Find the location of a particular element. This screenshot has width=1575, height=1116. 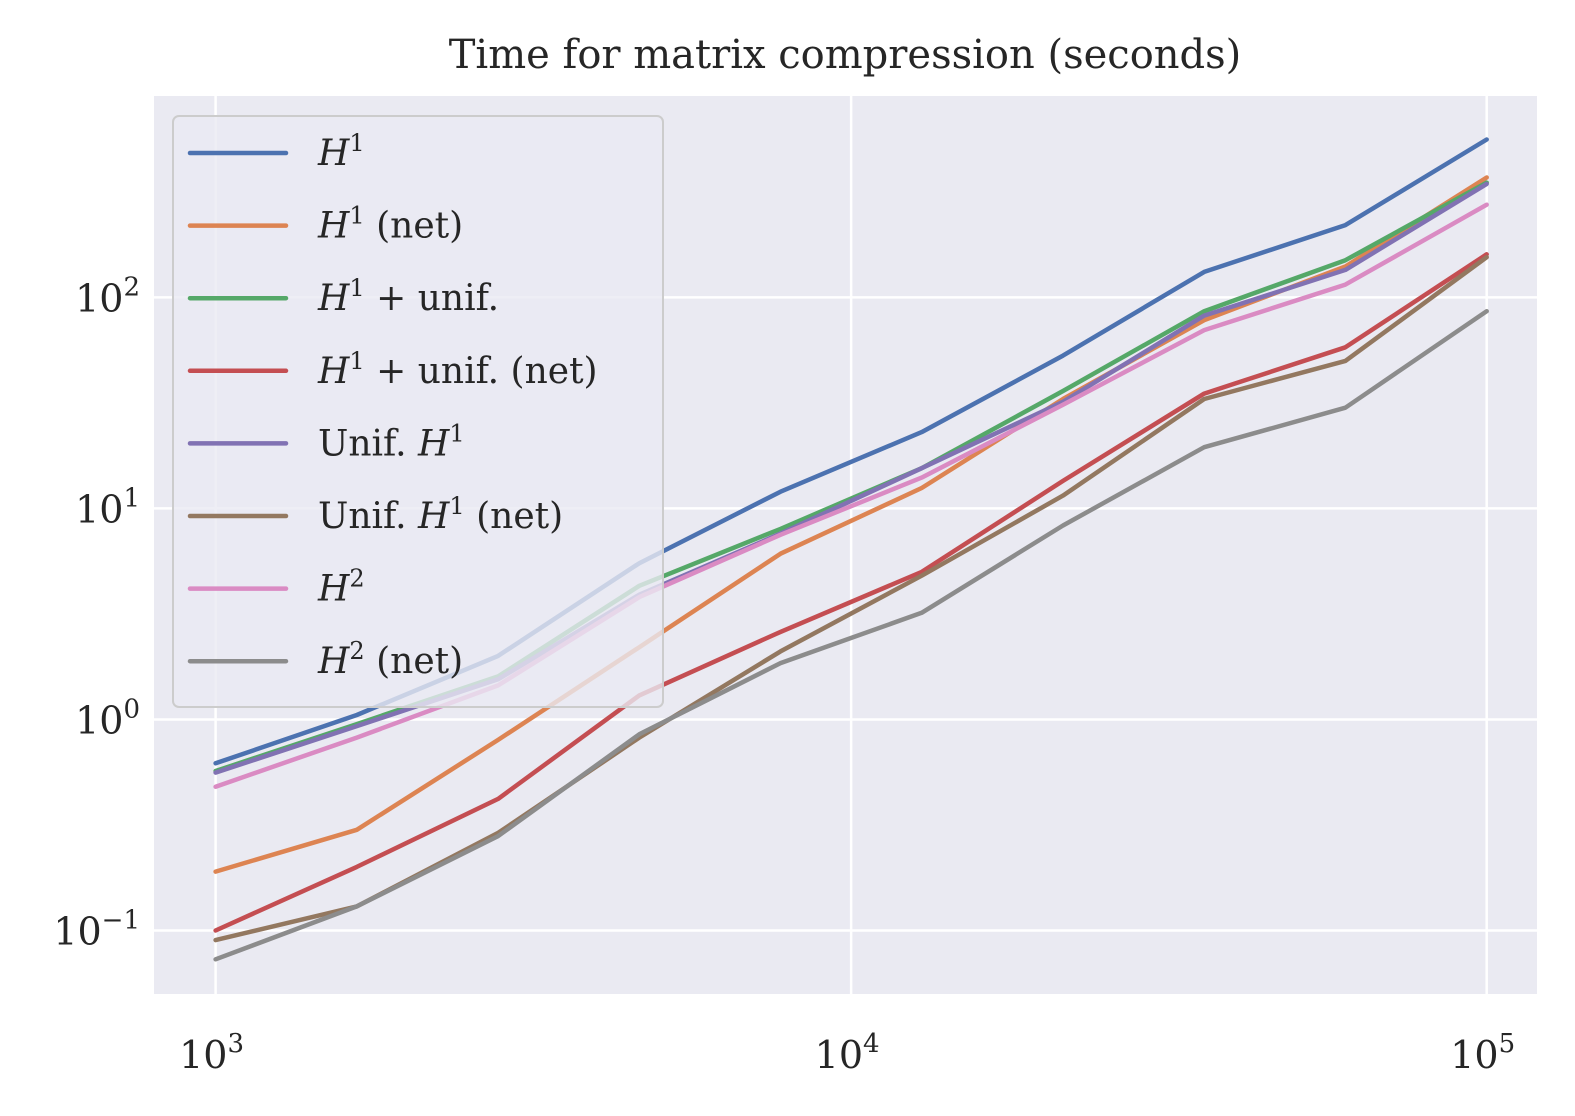

y-tick-label-0: 10⁻¹ is located at coordinates (96, 929).